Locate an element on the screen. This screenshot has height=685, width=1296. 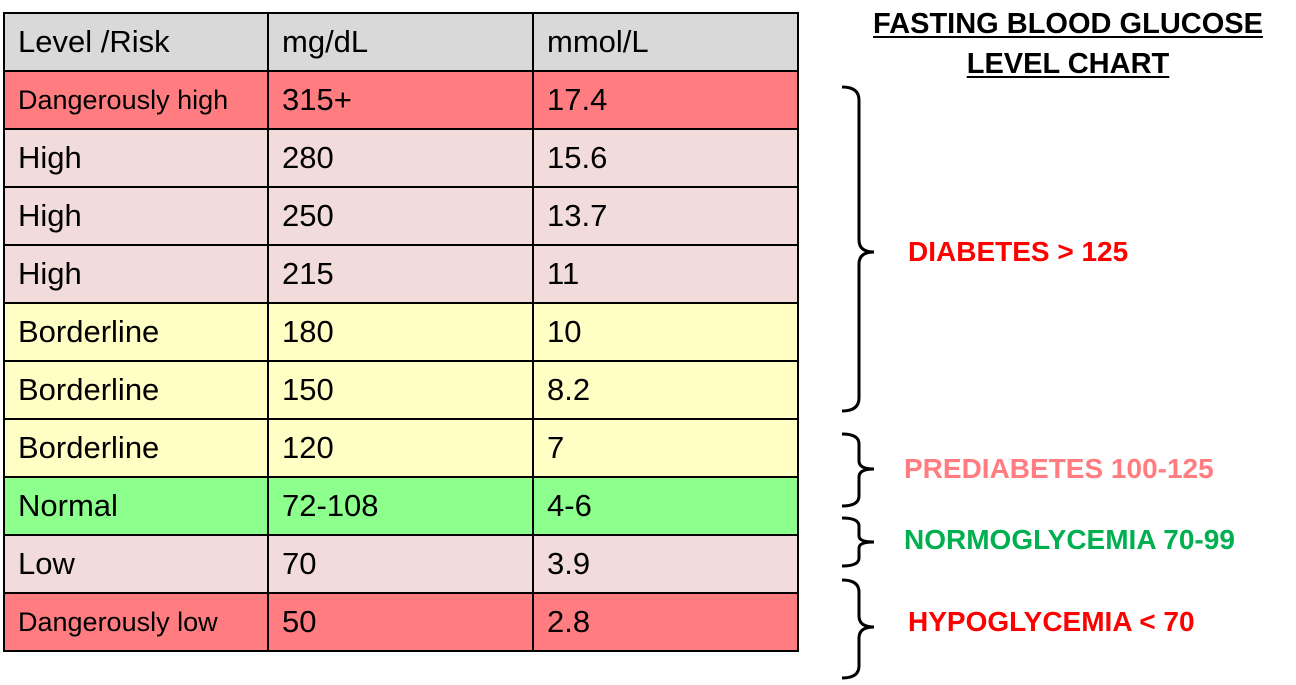
cell-mgdl: 70 is located at coordinates (400, 564).